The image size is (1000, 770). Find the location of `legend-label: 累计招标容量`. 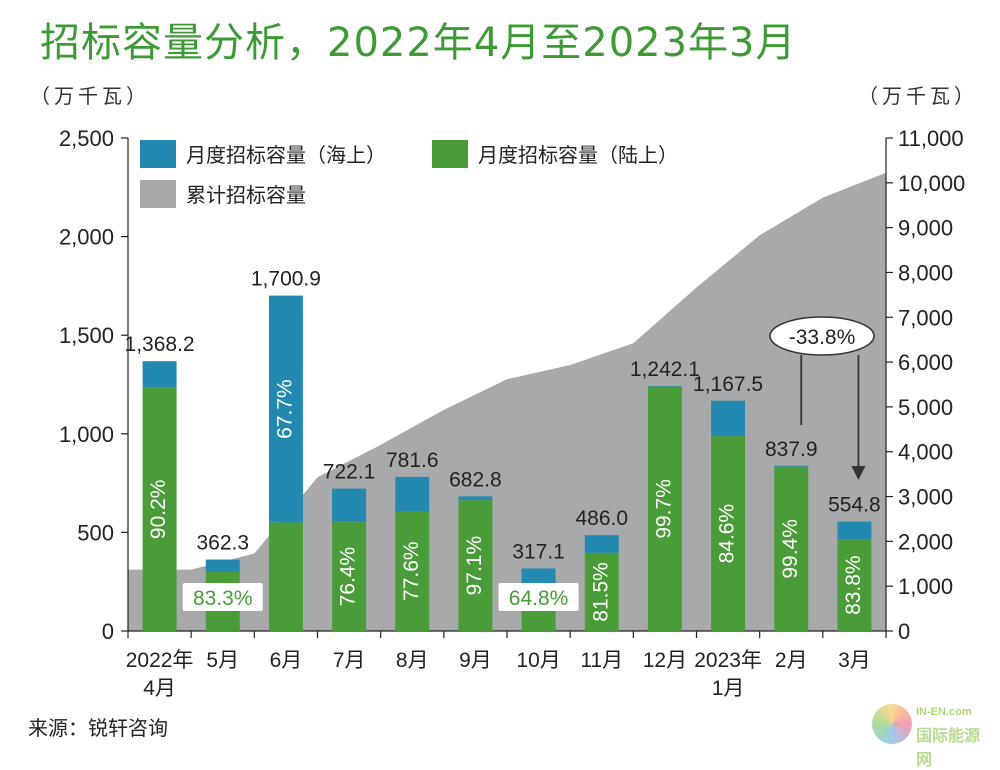

legend-label: 累计招标容量 is located at coordinates (246, 195).